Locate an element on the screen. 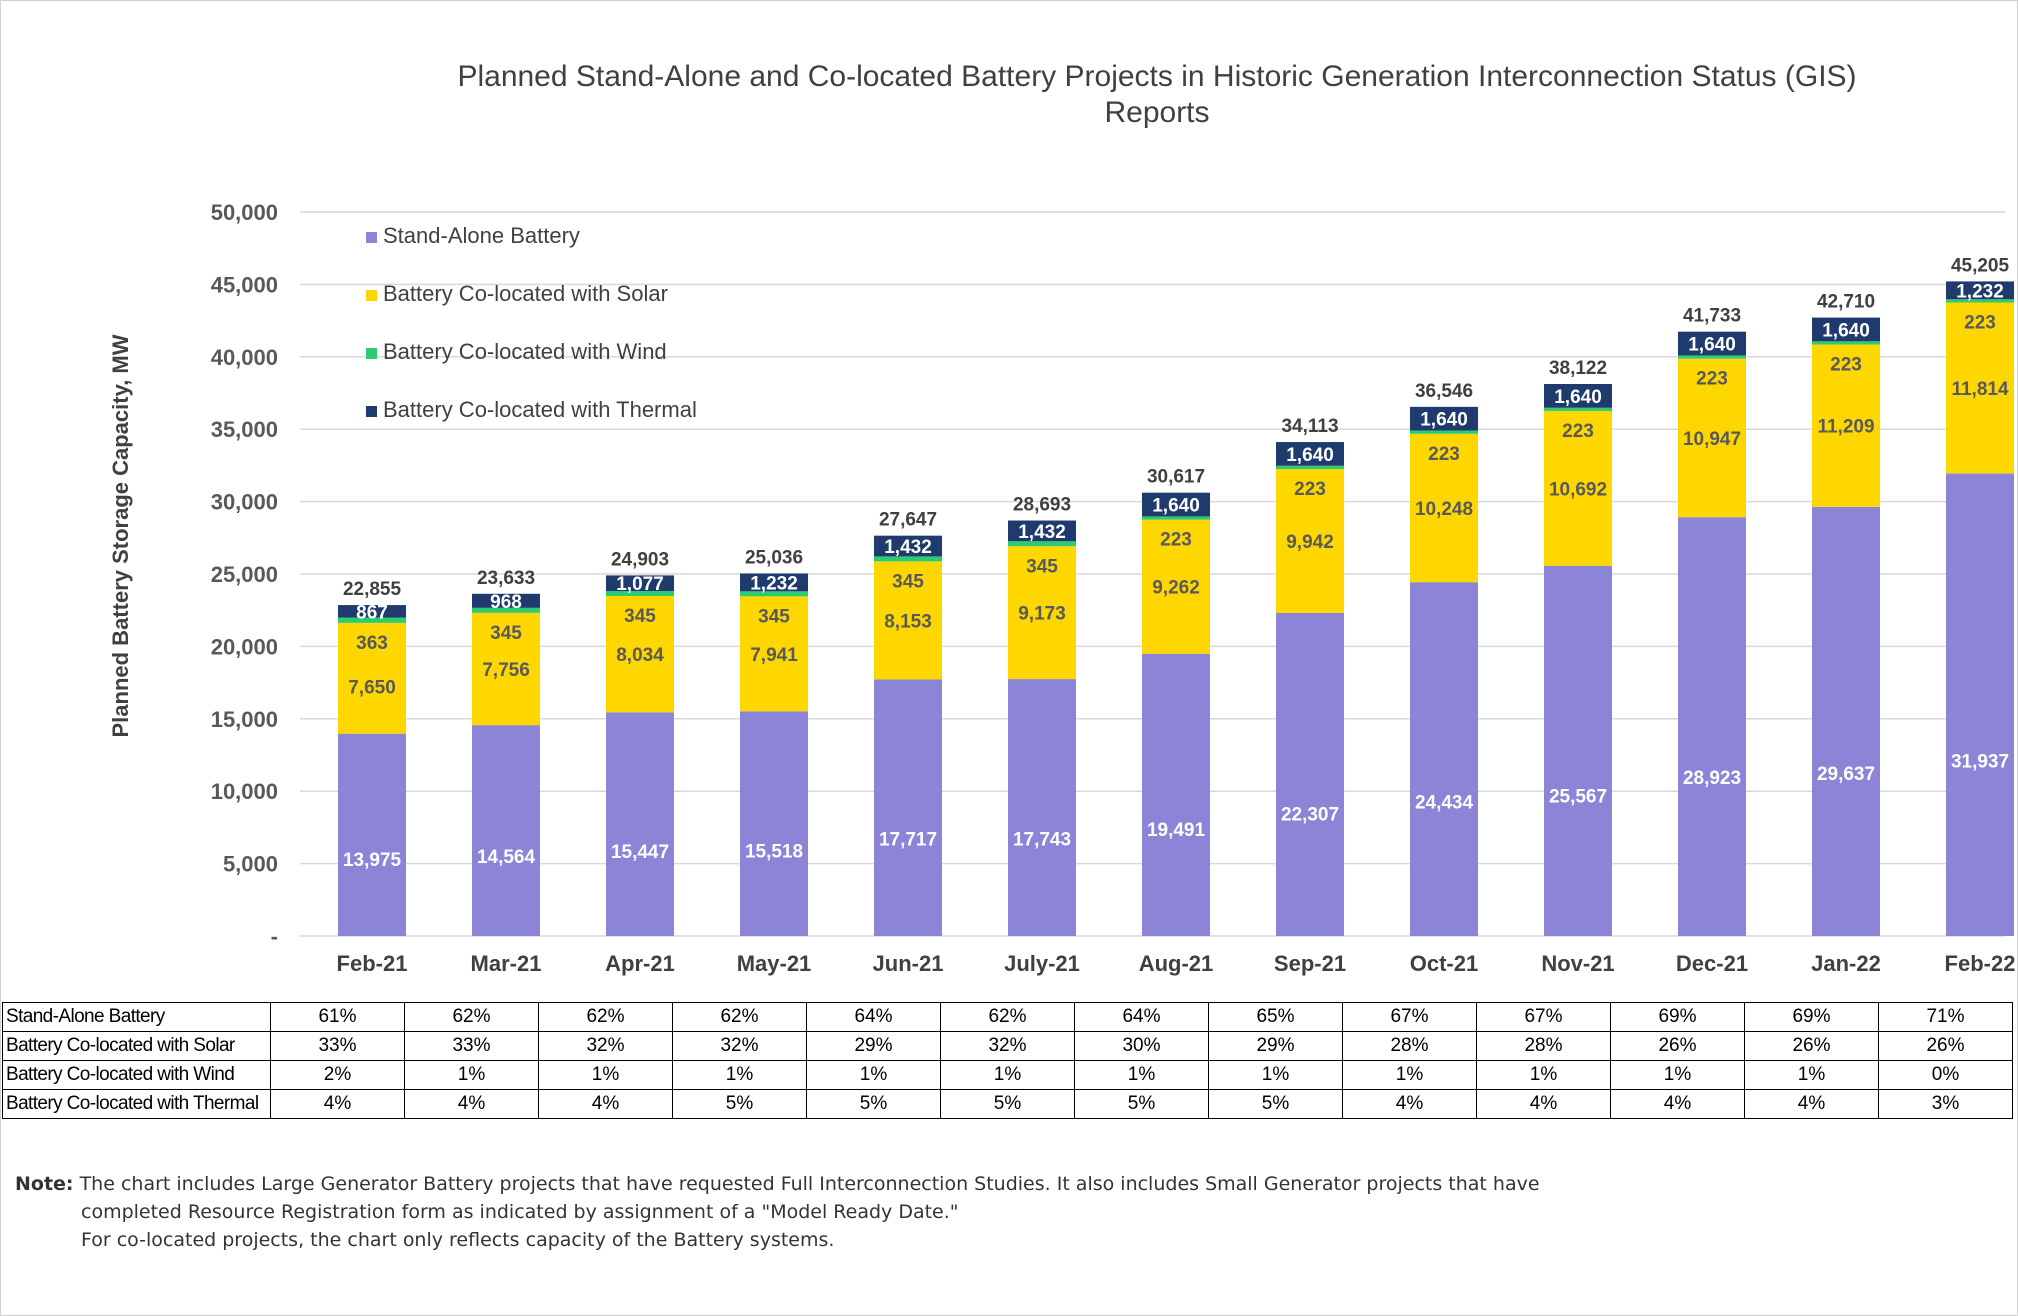 This screenshot has width=2018, height=1316. y-tick-label: 15,000 is located at coordinates (244, 719).